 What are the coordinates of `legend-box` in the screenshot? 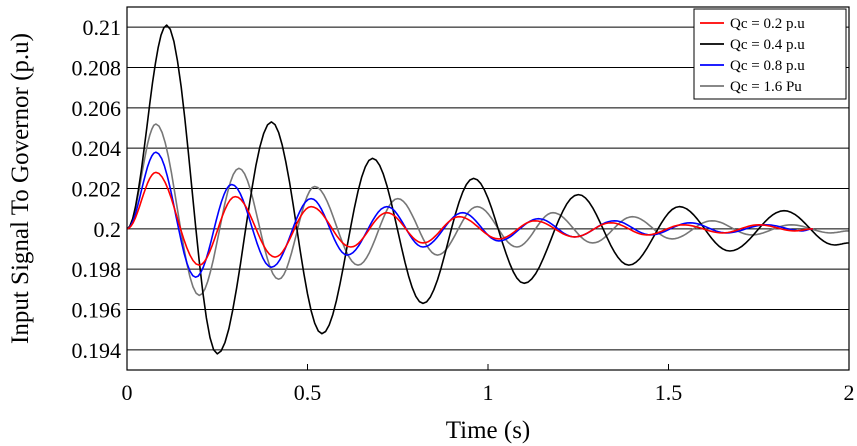 It's located at (770, 54).